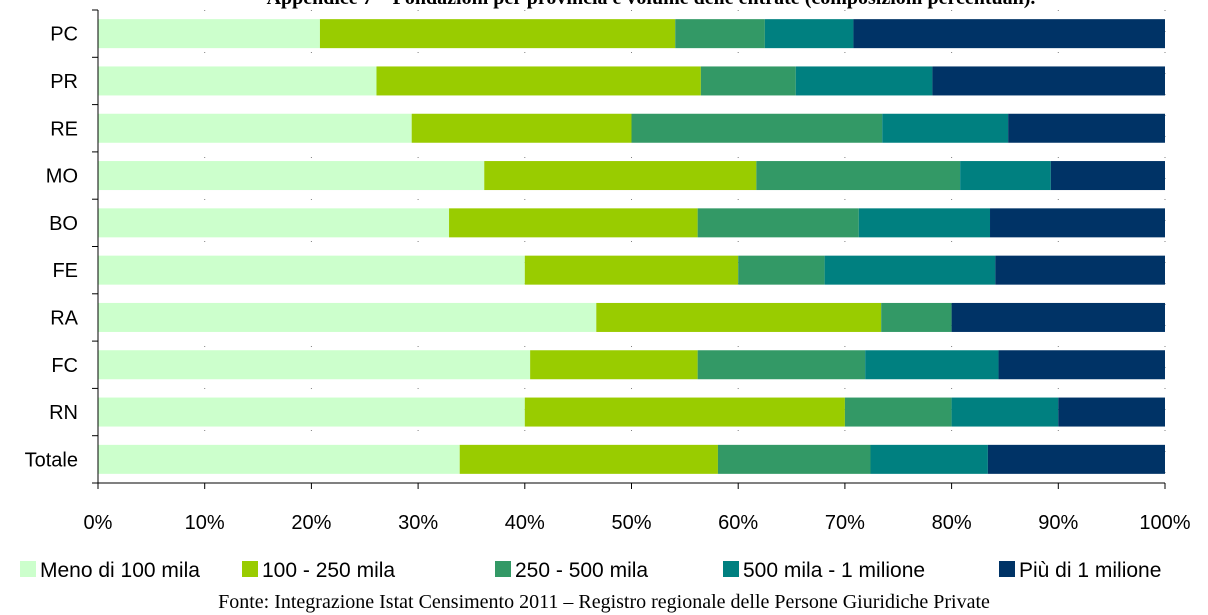 The width and height of the screenshot is (1208, 615). I want to click on x-tick-label: 90%, so click(1058, 523).